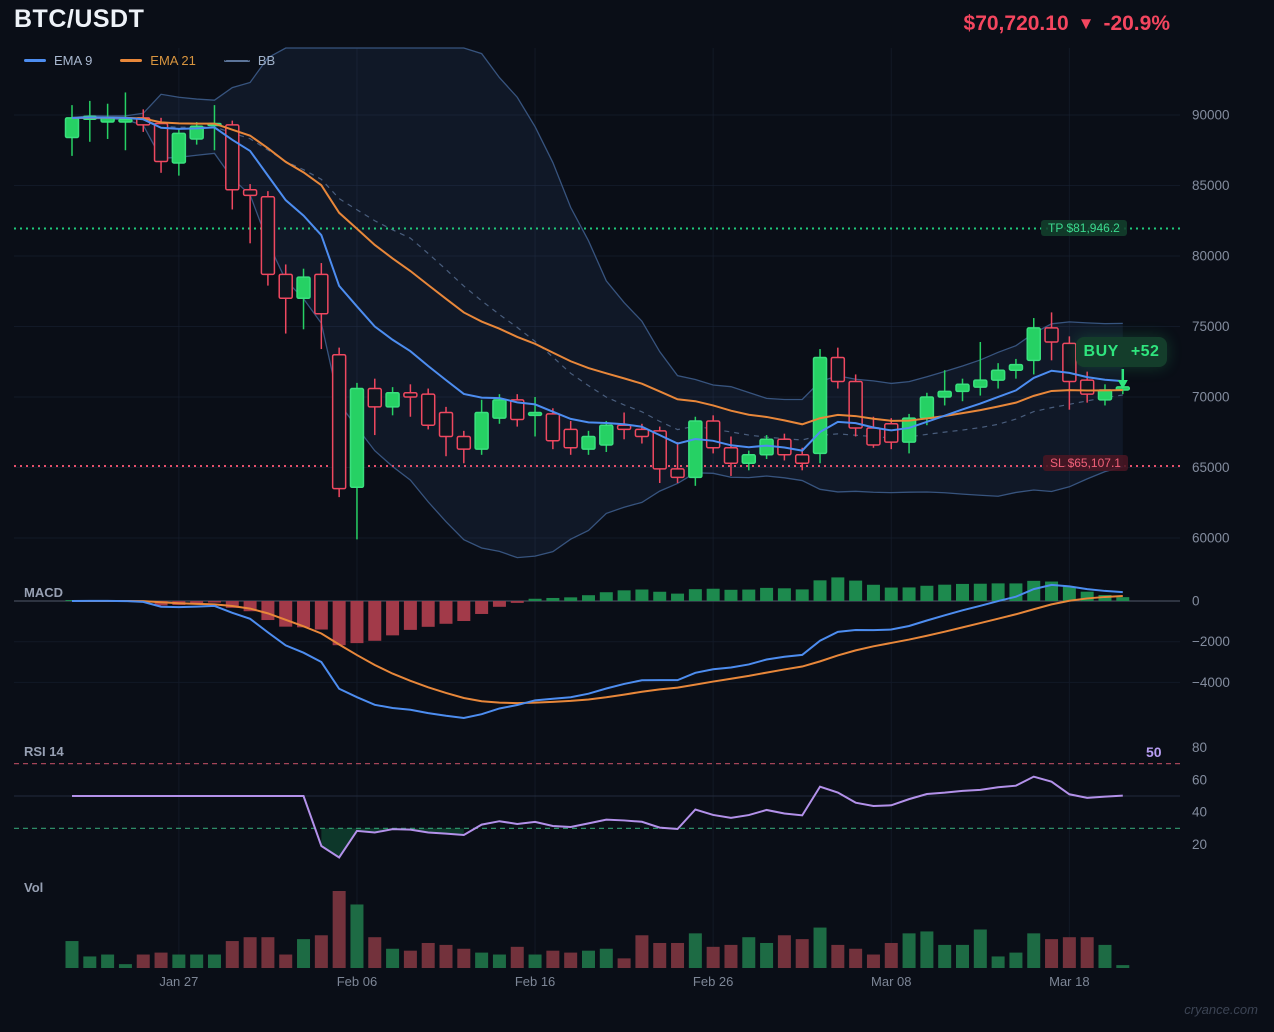 This screenshot has height=1032, width=1274. What do you see at coordinates (1211, 641) in the screenshot?
I see `macd-axis-label: −2000` at bounding box center [1211, 641].